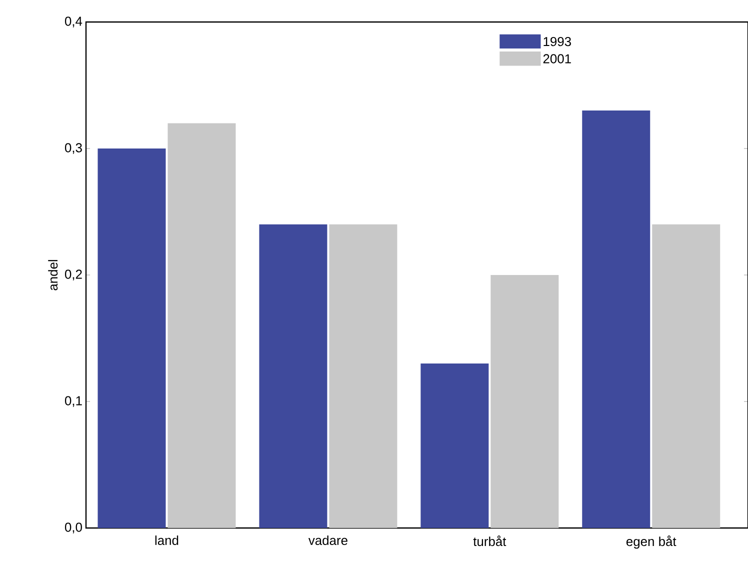 The height and width of the screenshot is (563, 748). I want to click on x-tick-label: egen båt, so click(651, 542).